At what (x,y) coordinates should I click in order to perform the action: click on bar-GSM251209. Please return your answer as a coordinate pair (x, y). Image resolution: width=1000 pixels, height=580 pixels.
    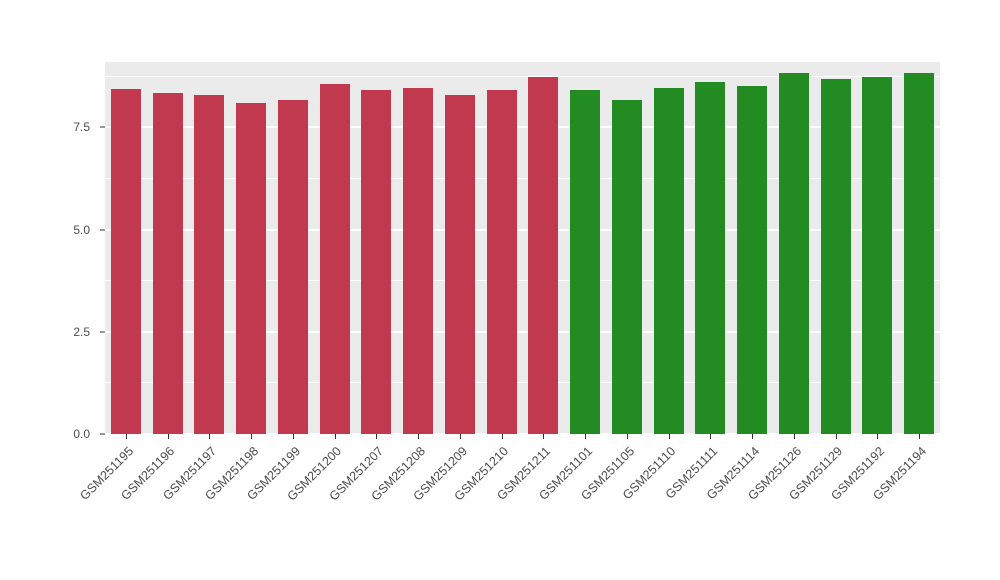
    Looking at the image, I should click on (459, 264).